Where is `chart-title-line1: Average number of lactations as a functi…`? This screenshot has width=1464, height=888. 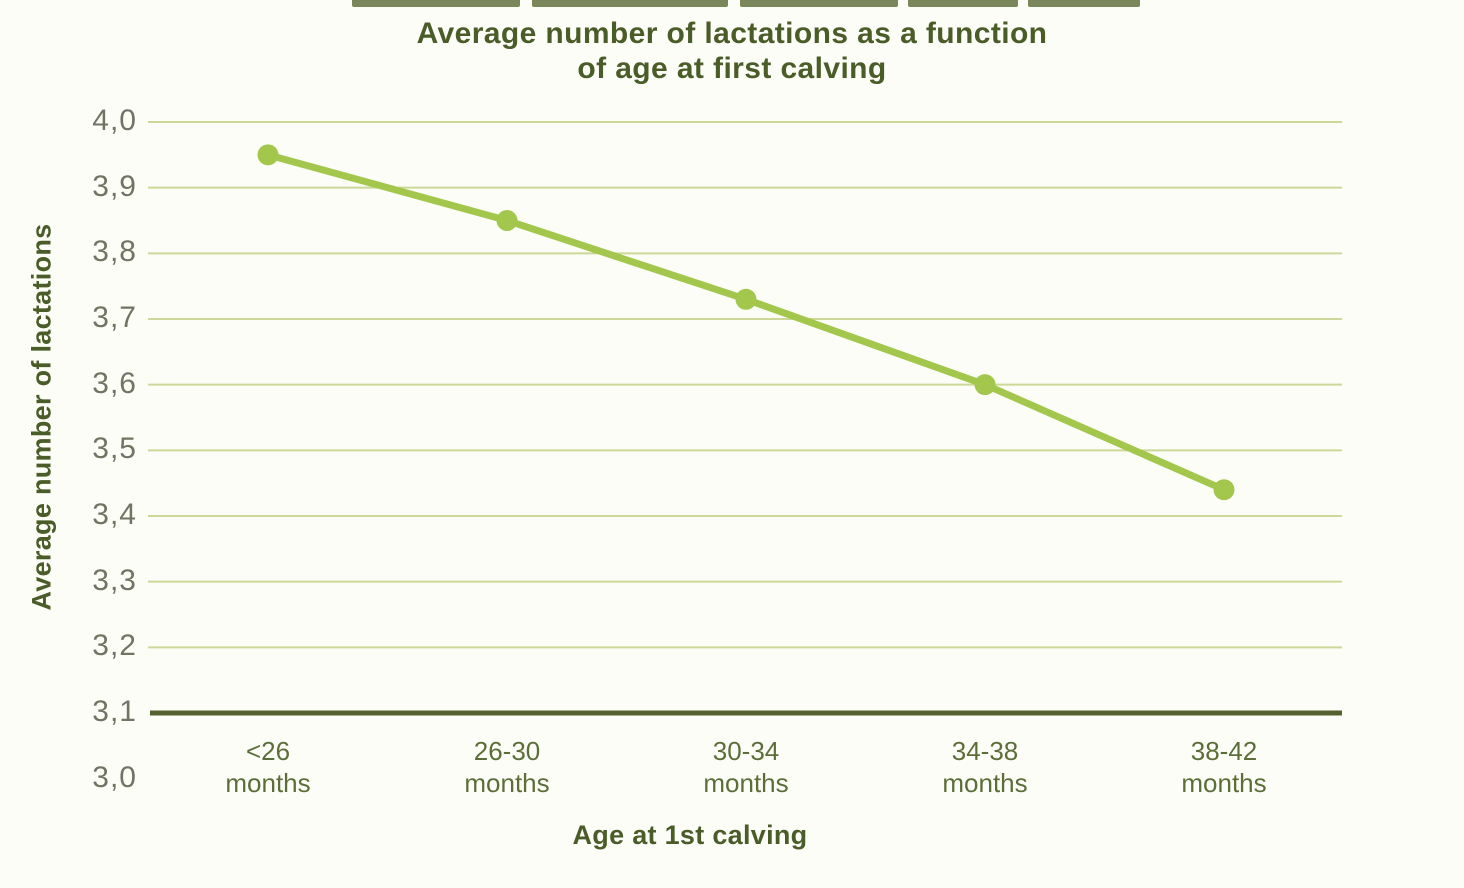
chart-title-line1: Average number of lactations as a functi… is located at coordinates (732, 33).